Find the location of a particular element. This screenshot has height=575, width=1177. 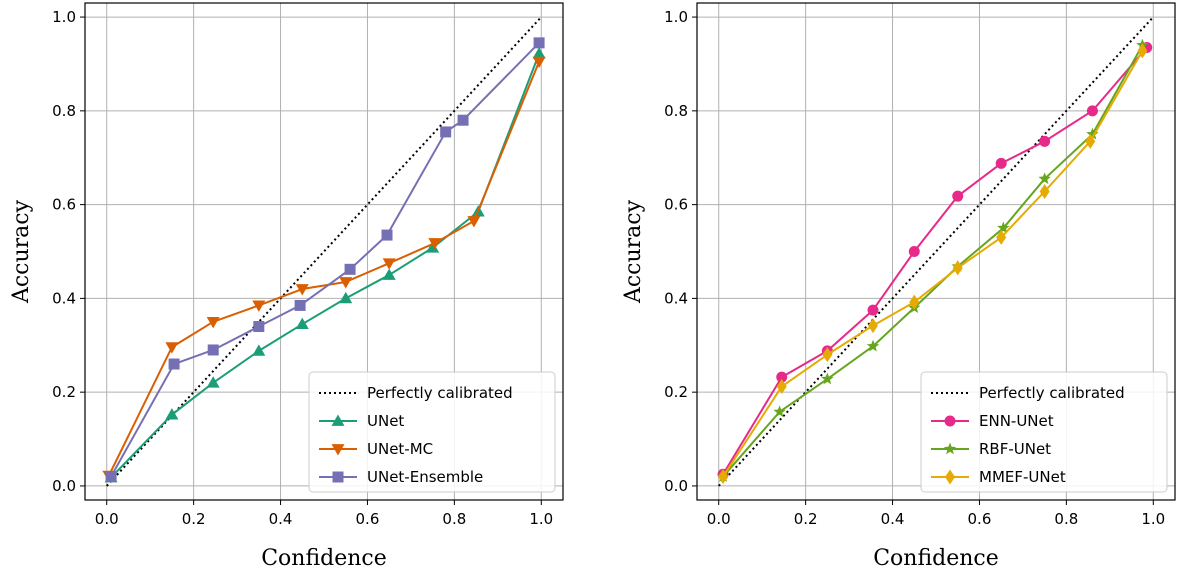

legend-label: UNet is located at coordinates (385, 421).